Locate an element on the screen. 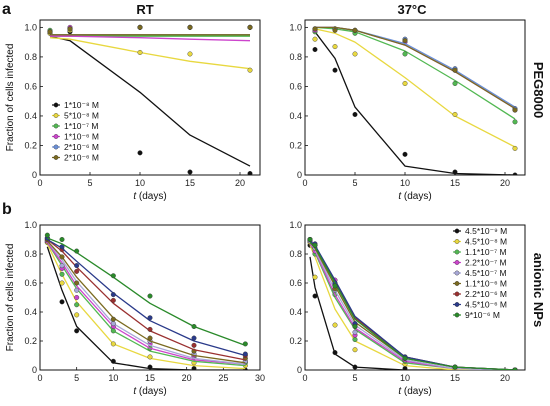  legend-entry: 1*10⁻⁶ M is located at coordinates (81, 137).